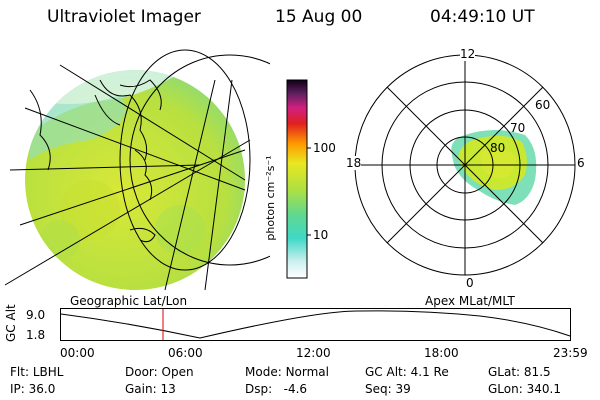  What do you see at coordinates (482, 17) in the screenshot?
I see `time-label: 04:49:10 UT` at bounding box center [482, 17].